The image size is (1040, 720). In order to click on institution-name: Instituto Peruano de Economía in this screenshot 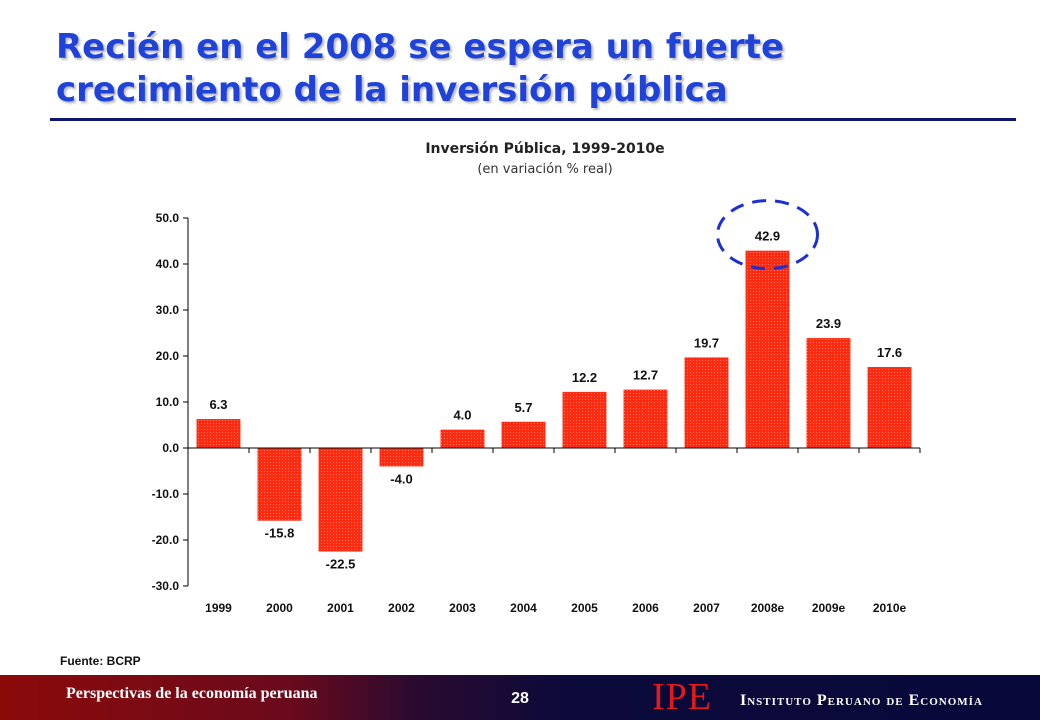, I will do `click(861, 700)`.